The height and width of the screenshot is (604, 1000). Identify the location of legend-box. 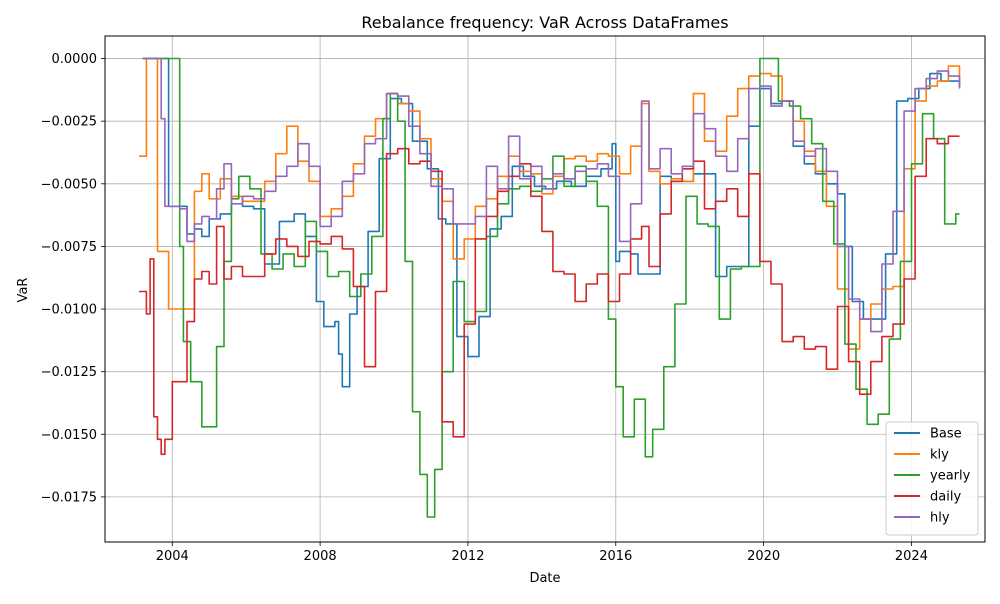
(932, 478).